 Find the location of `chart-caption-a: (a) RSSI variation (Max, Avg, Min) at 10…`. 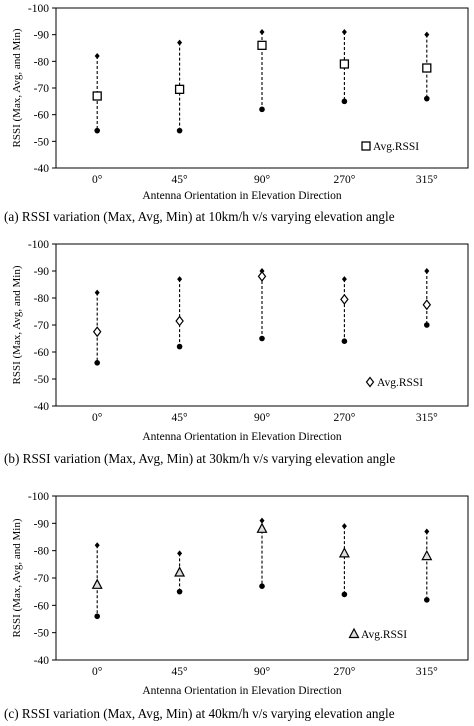

chart-caption-a: (a) RSSI variation (Max, Avg, Min) at 10… is located at coordinates (199, 216).